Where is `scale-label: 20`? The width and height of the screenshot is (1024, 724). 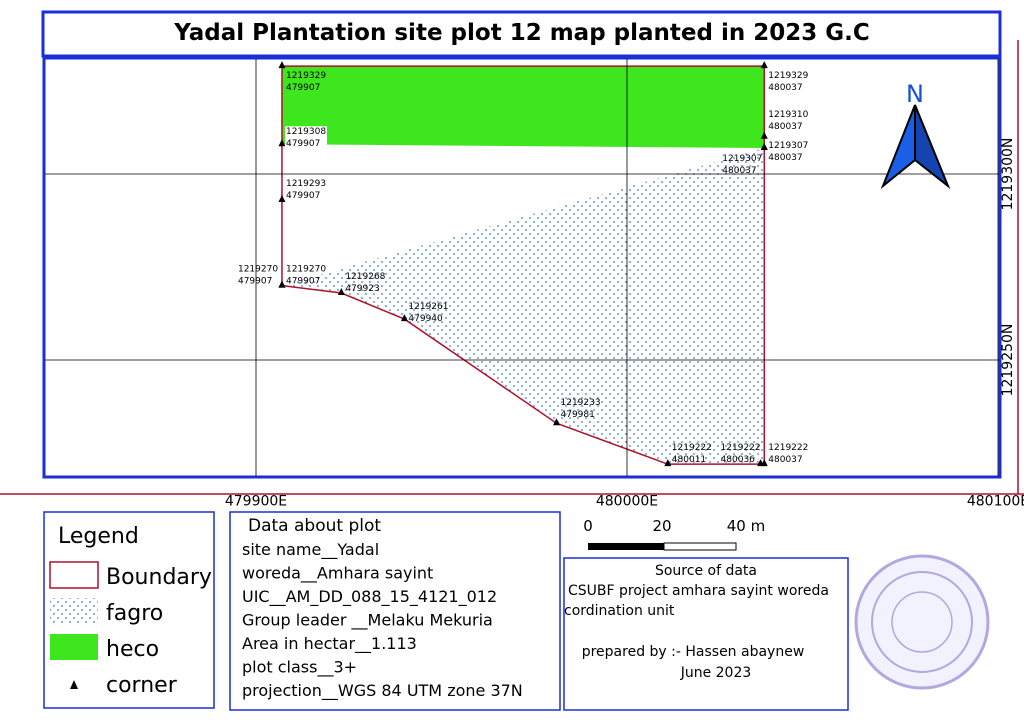
scale-label: 20 is located at coordinates (661, 526).